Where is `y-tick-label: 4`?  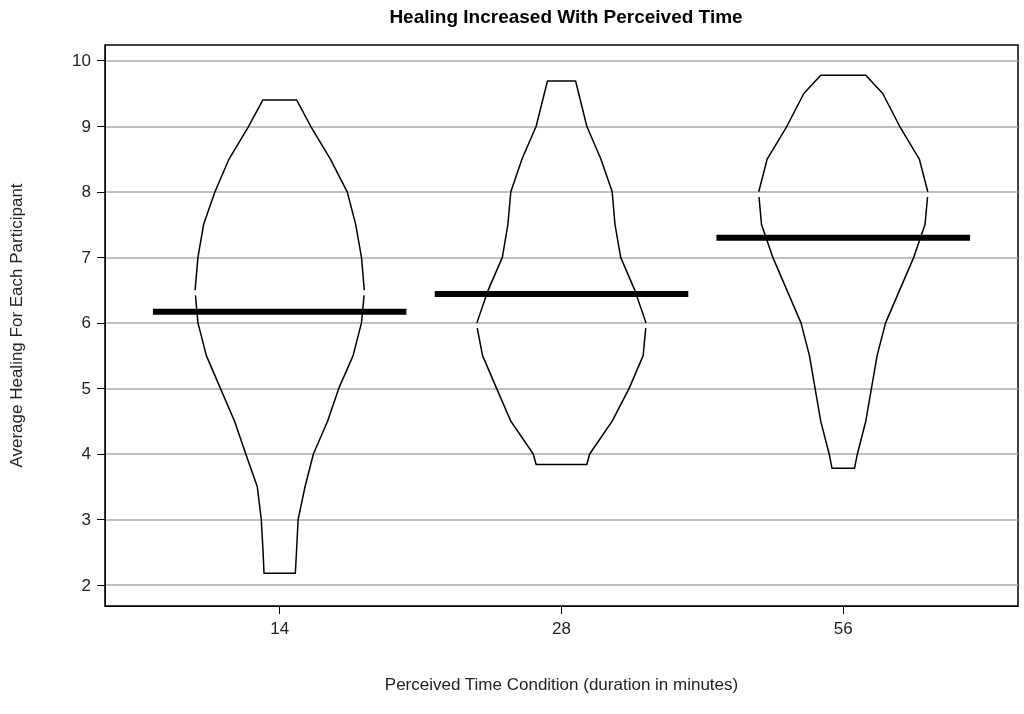
y-tick-label: 4 is located at coordinates (86, 454).